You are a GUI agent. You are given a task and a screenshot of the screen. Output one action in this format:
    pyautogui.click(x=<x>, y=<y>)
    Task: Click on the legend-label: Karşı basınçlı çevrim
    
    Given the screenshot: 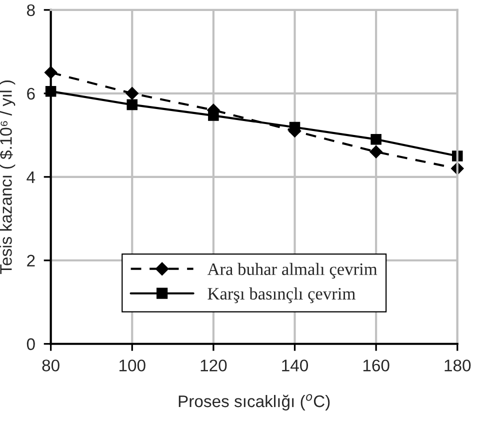 What is the action you would take?
    pyautogui.click(x=282, y=295)
    